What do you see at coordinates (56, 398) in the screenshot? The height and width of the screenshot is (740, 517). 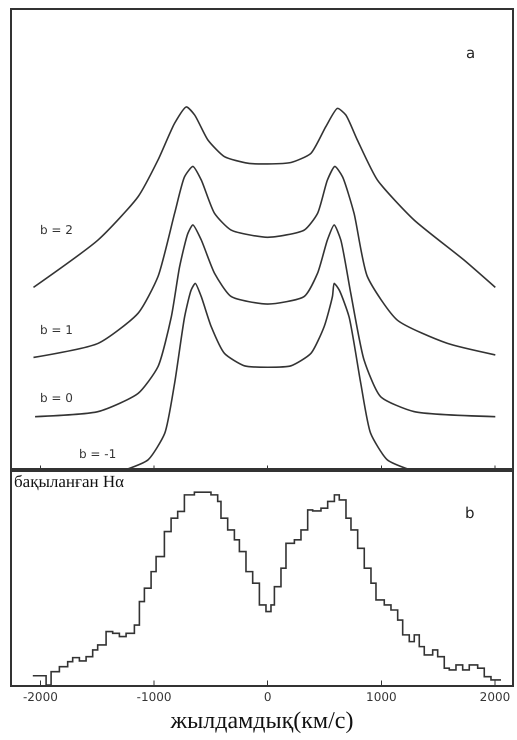 I see `series-label: b = 0` at bounding box center [56, 398].